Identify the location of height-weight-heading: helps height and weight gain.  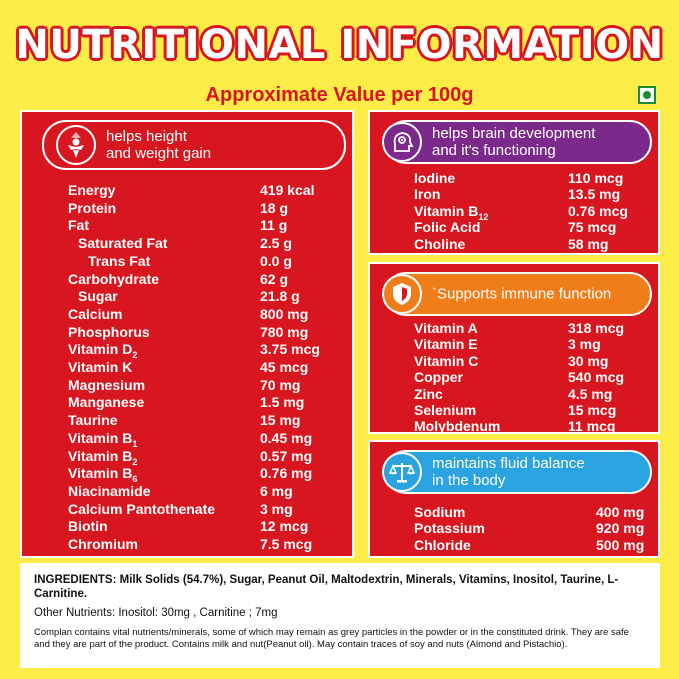
(194, 145).